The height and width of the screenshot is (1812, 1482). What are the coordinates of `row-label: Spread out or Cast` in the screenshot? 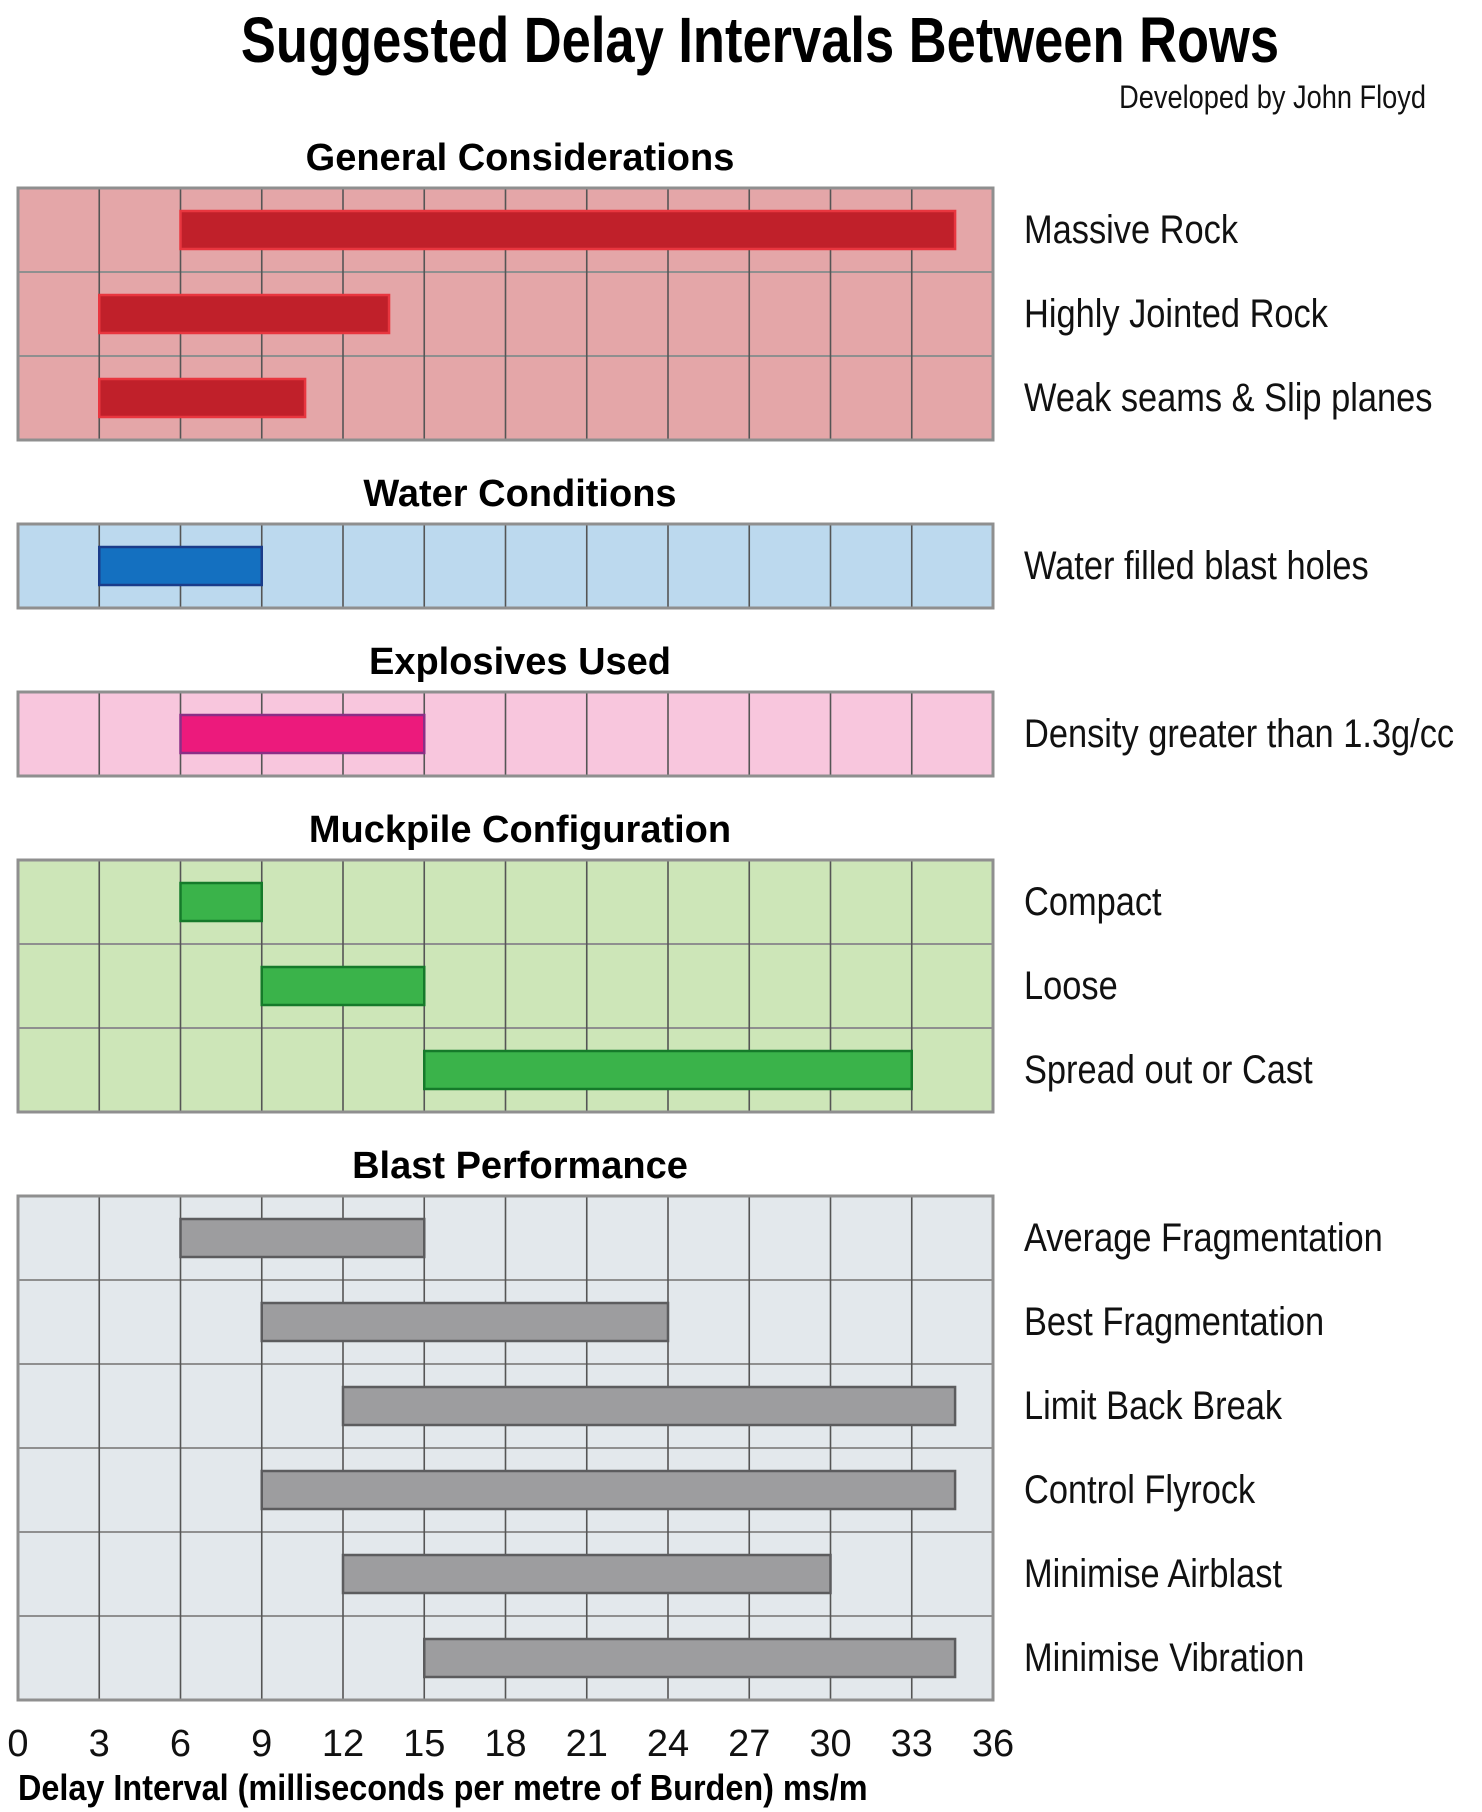 It's located at (1168, 1069).